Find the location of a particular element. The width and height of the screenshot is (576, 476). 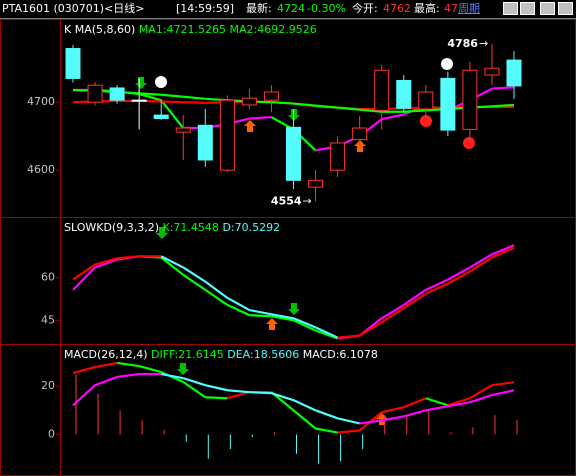

y-tick-label: 4700 is located at coordinates (41, 101).